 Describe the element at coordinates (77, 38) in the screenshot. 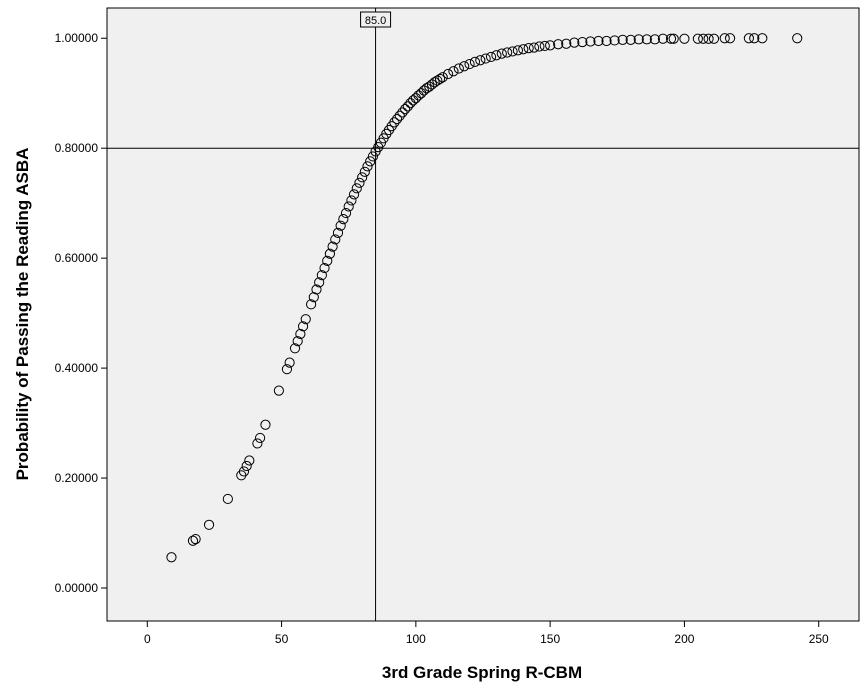

I see `y-tick-label: 1.00000` at that location.